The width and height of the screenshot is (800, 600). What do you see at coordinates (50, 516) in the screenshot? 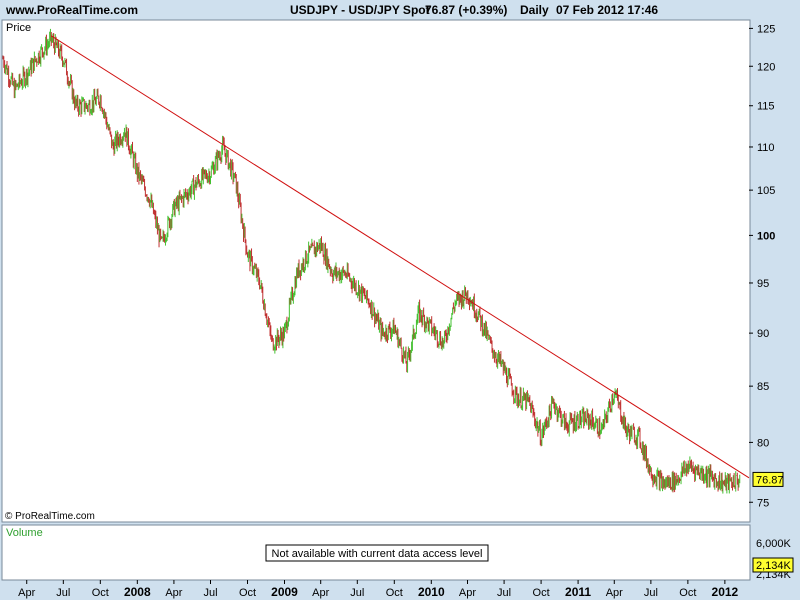
I see `copyright-label: © ProRealTime.com` at bounding box center [50, 516].